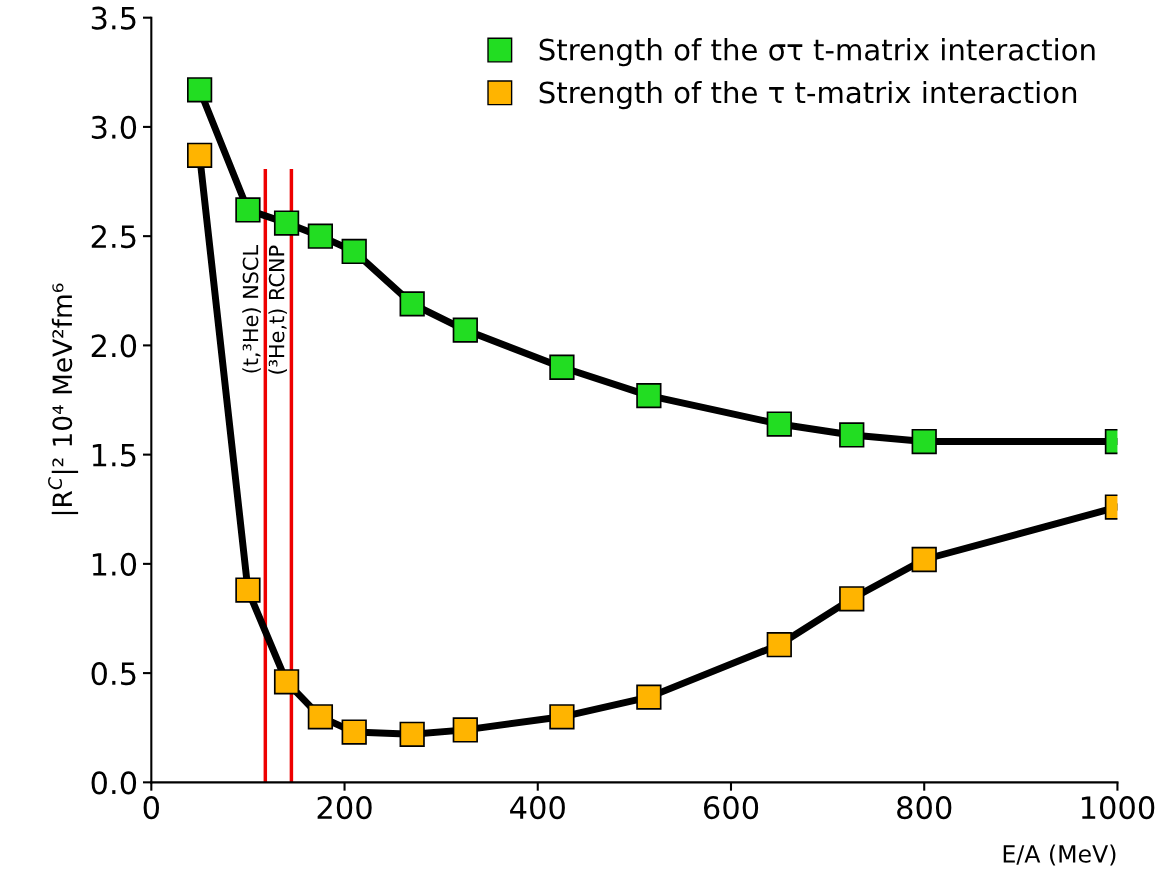 This screenshot has width=1164, height=884. What do you see at coordinates (1059, 855) in the screenshot?
I see `x-axis-title: E/A (MeV)` at bounding box center [1059, 855].